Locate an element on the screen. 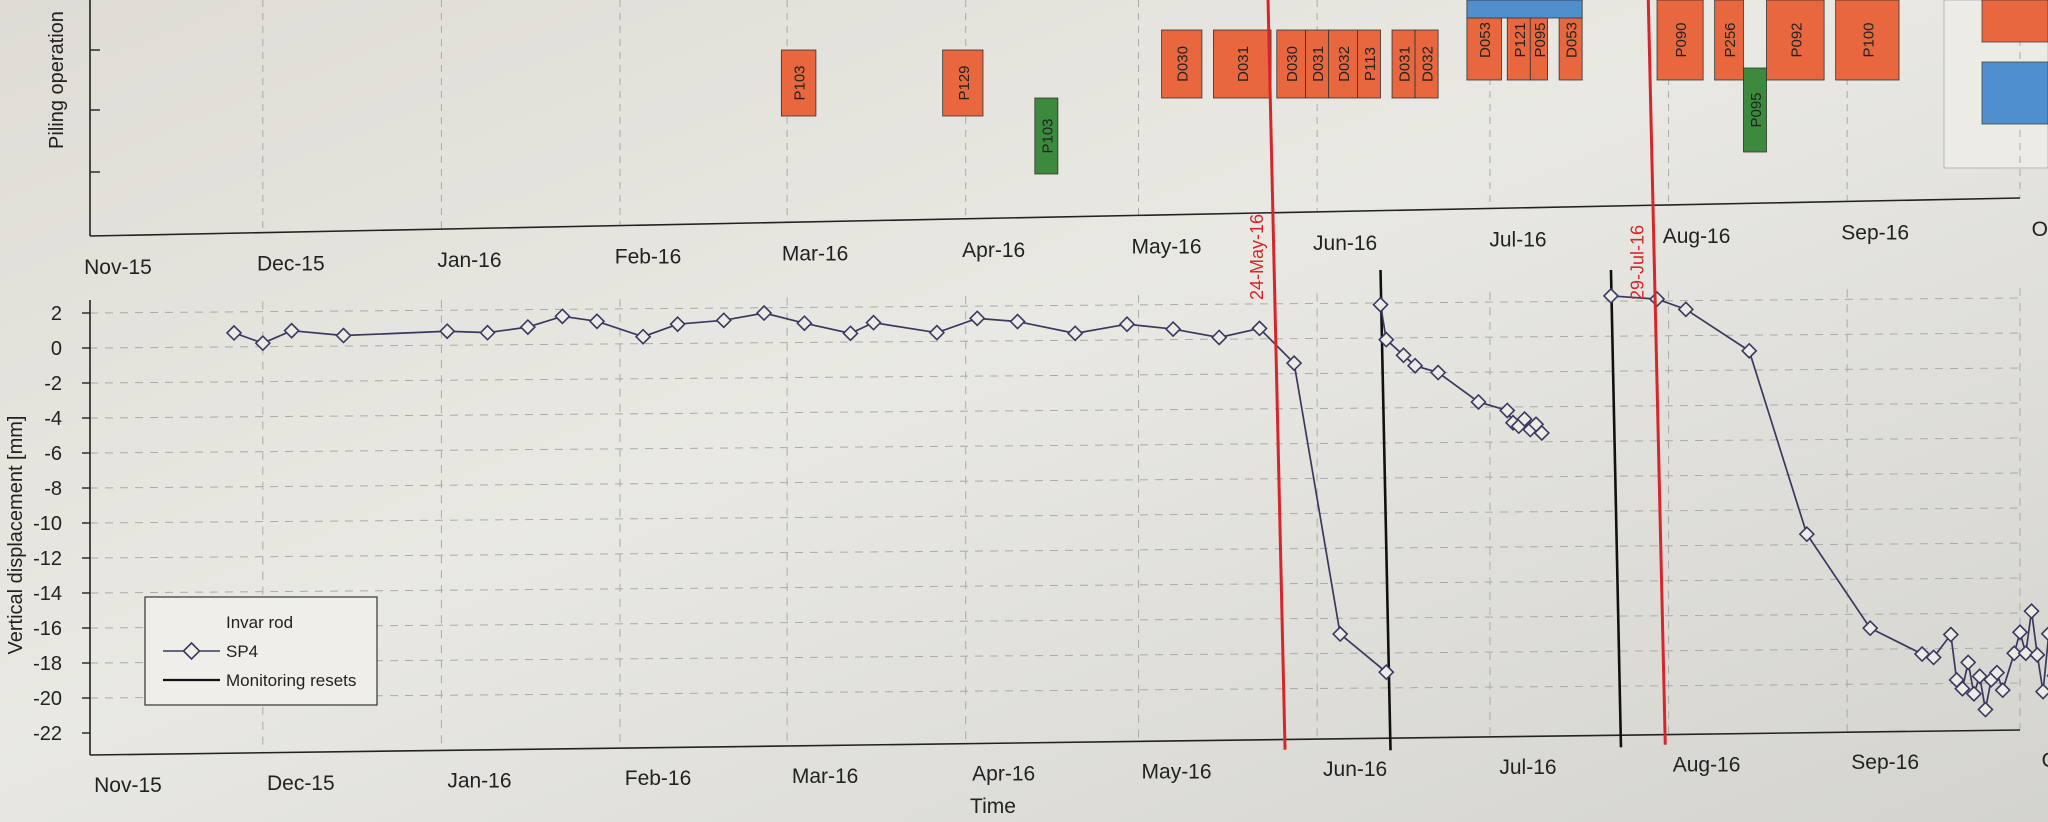 This screenshot has height=822, width=2048. piling-bar-label: P129 is located at coordinates (964, 82).